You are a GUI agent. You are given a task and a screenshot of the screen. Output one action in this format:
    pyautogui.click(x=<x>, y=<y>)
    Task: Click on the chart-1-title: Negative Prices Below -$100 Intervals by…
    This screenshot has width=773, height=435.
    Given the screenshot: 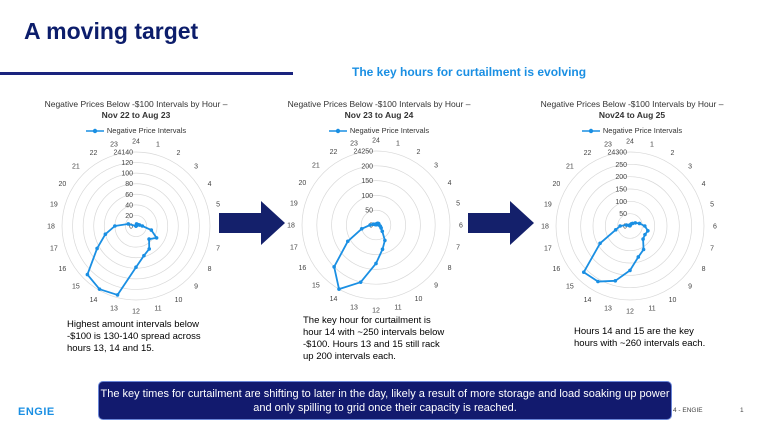 What is the action you would take?
    pyautogui.click(x=136, y=110)
    